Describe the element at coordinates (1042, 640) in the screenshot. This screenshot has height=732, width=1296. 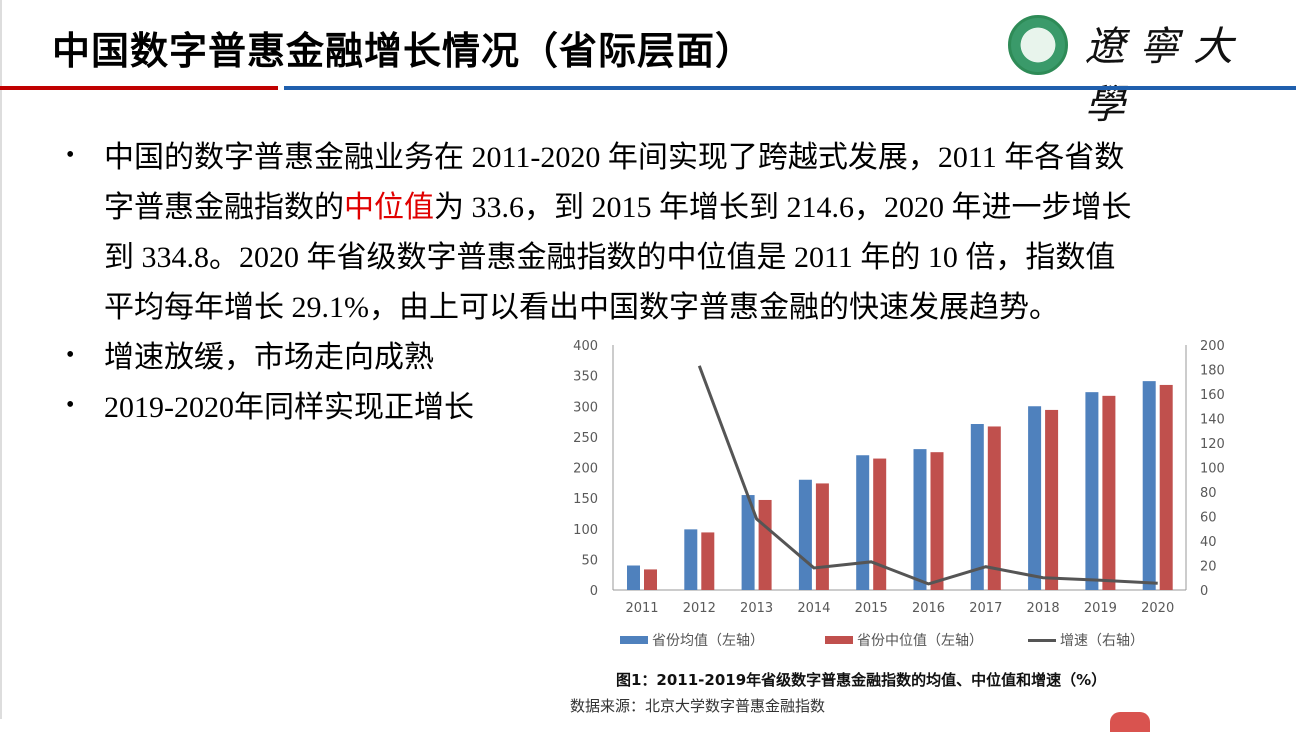
I see `legend-swatch-growth` at that location.